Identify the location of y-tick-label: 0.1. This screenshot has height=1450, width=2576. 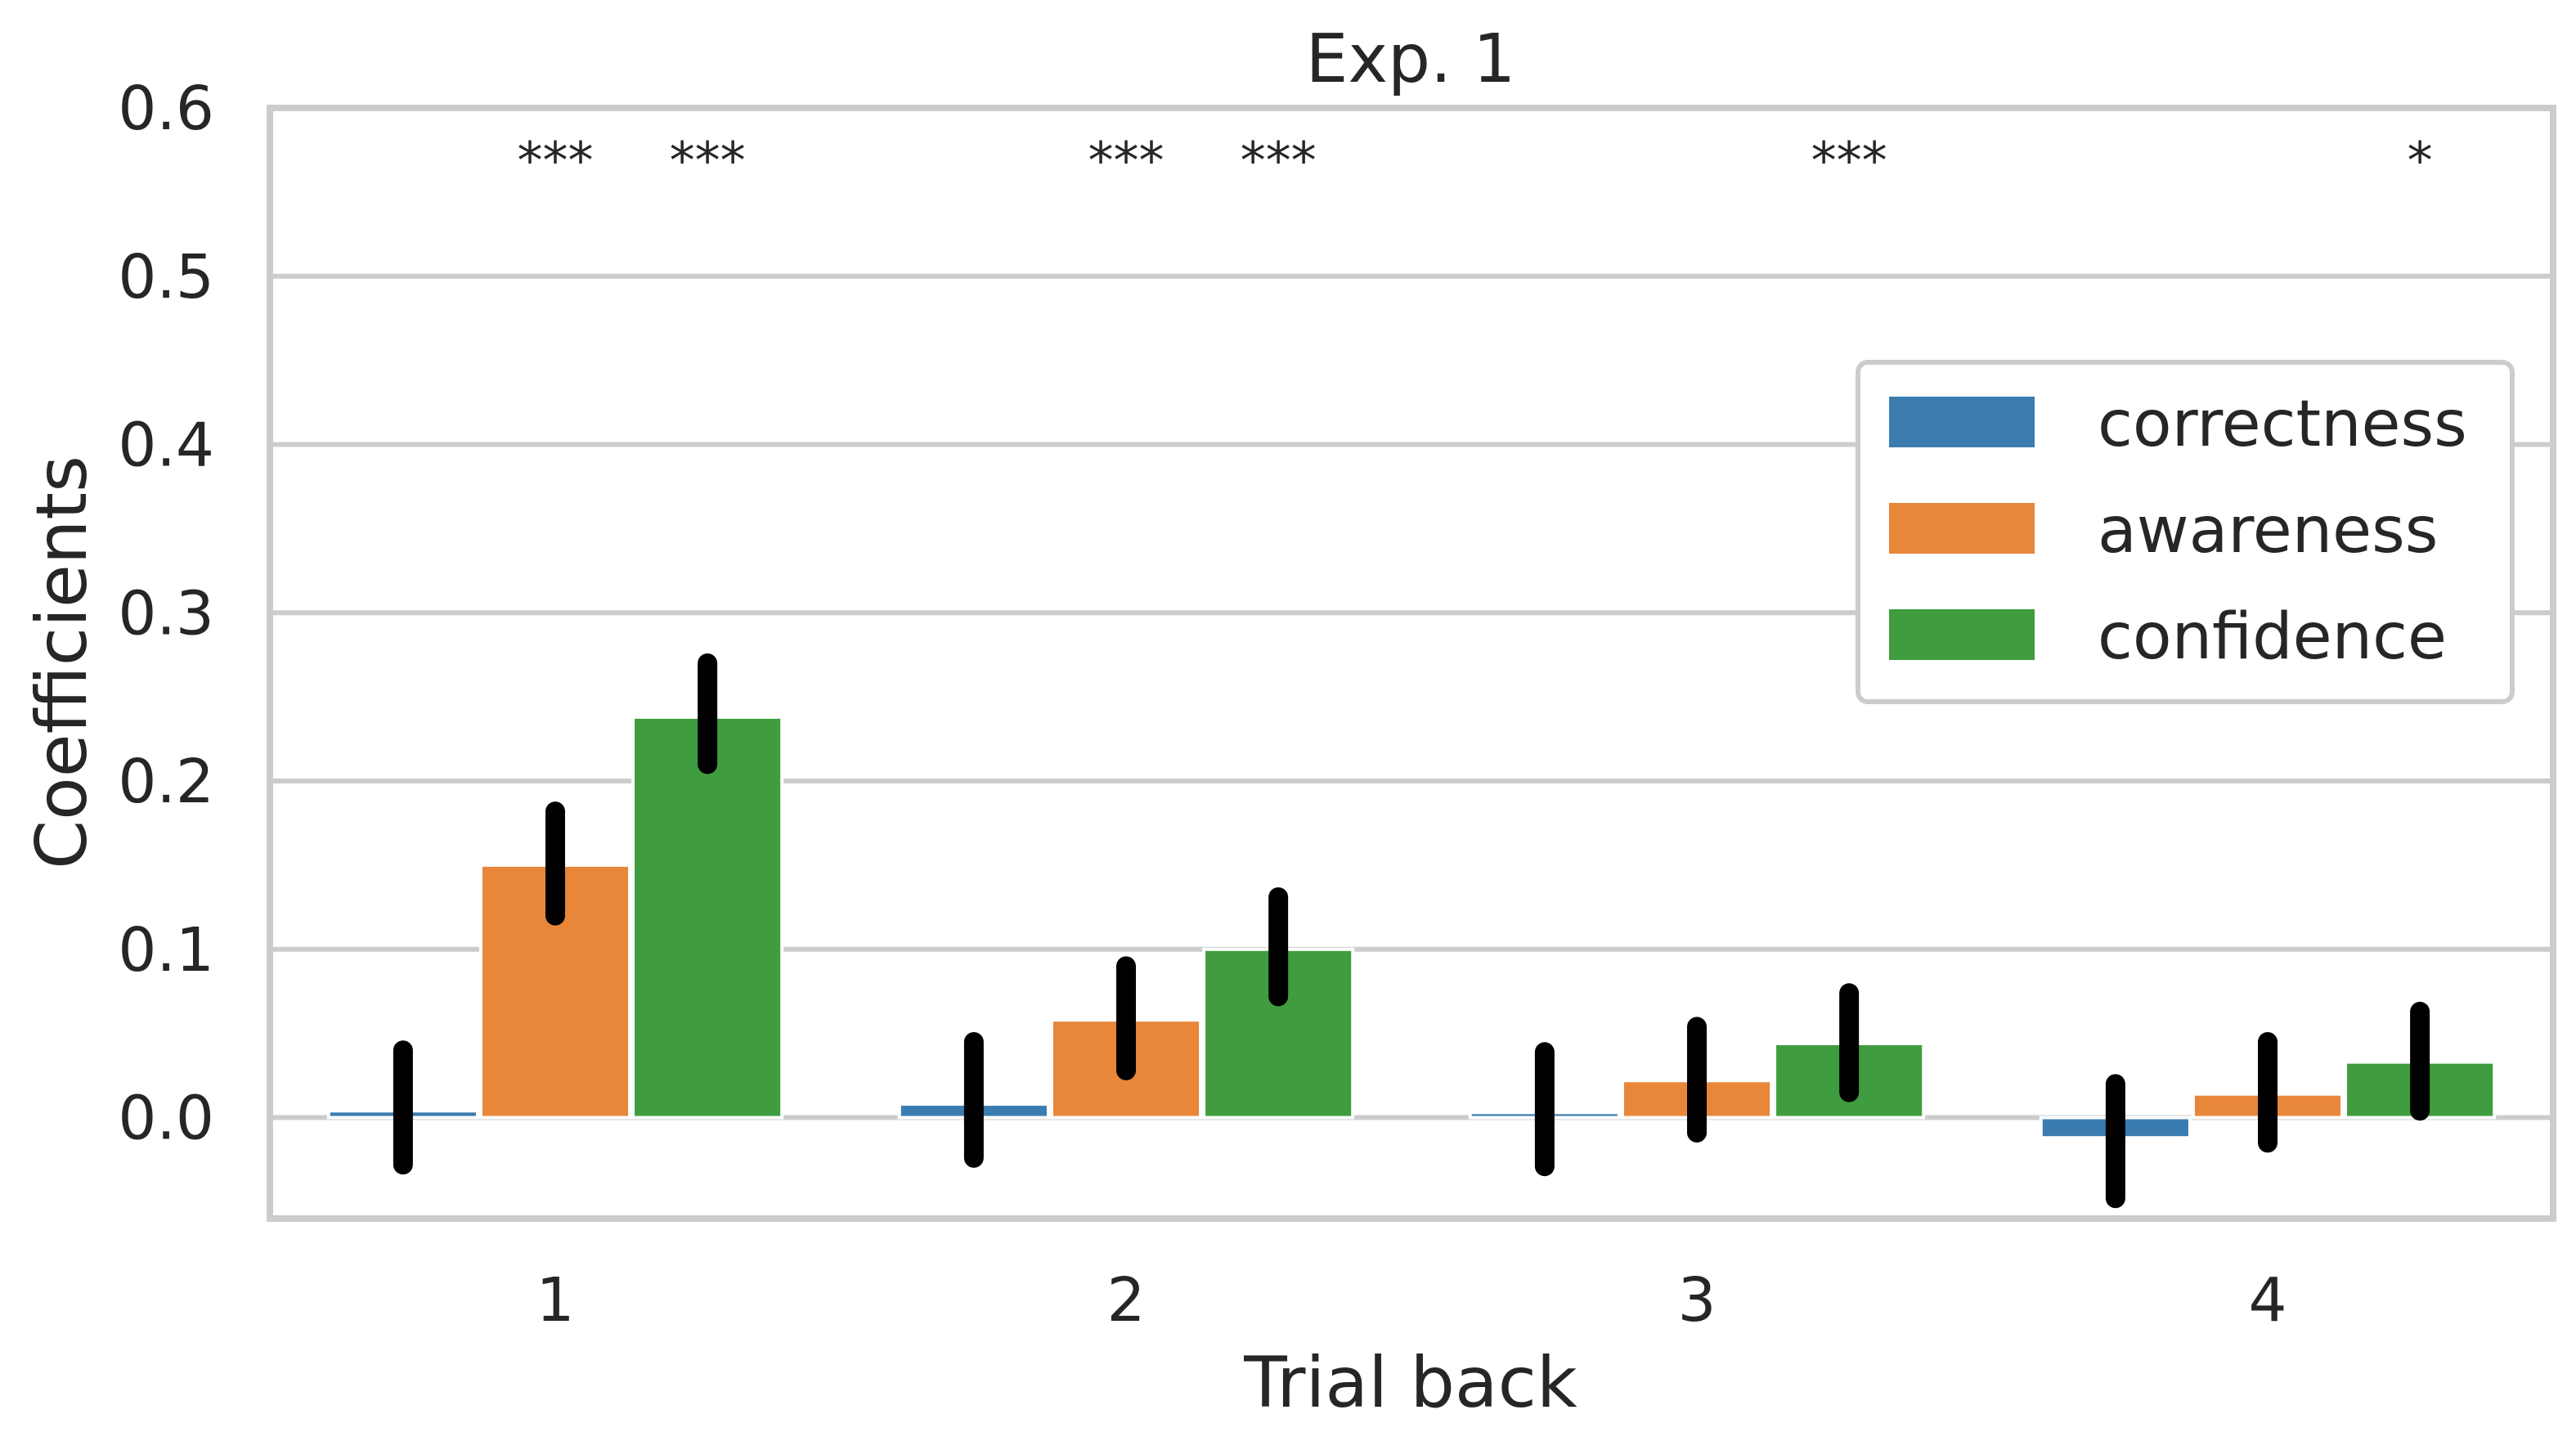
(166, 950).